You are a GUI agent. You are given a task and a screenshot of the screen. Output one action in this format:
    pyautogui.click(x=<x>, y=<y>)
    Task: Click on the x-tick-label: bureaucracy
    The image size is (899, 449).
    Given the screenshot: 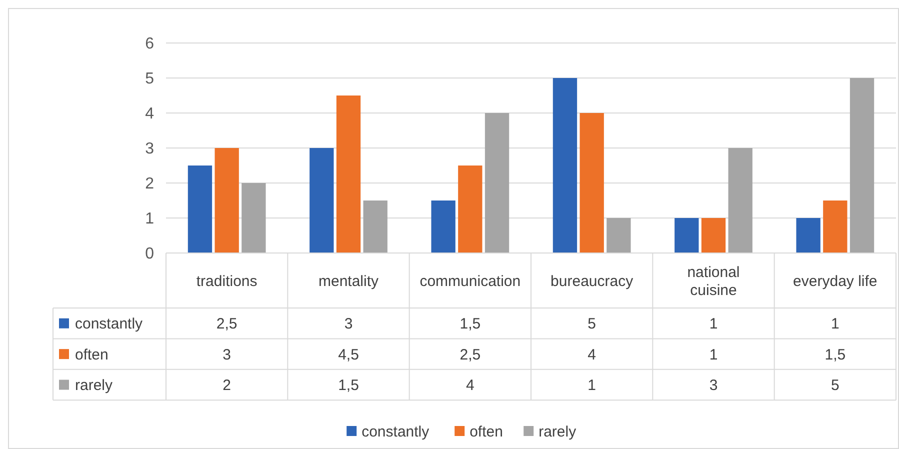 What is the action you would take?
    pyautogui.click(x=592, y=281)
    